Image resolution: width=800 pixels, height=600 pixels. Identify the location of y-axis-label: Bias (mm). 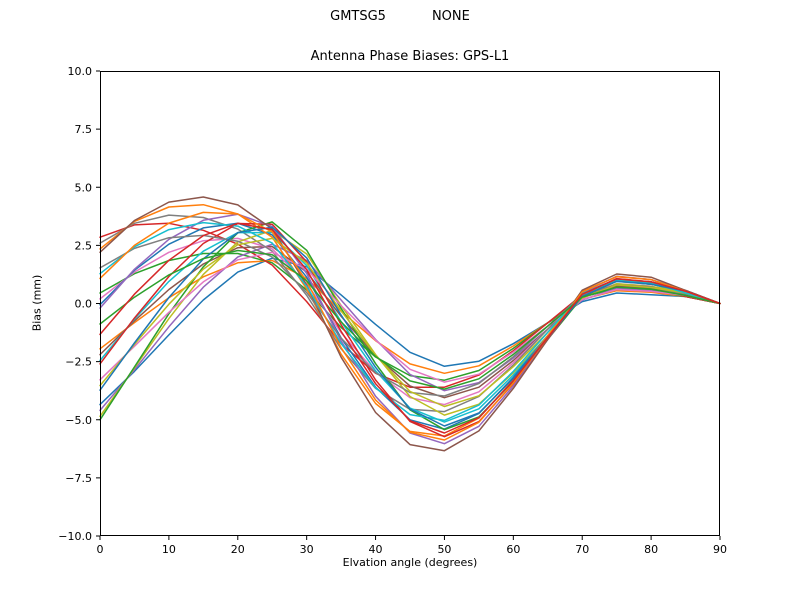
(37, 303).